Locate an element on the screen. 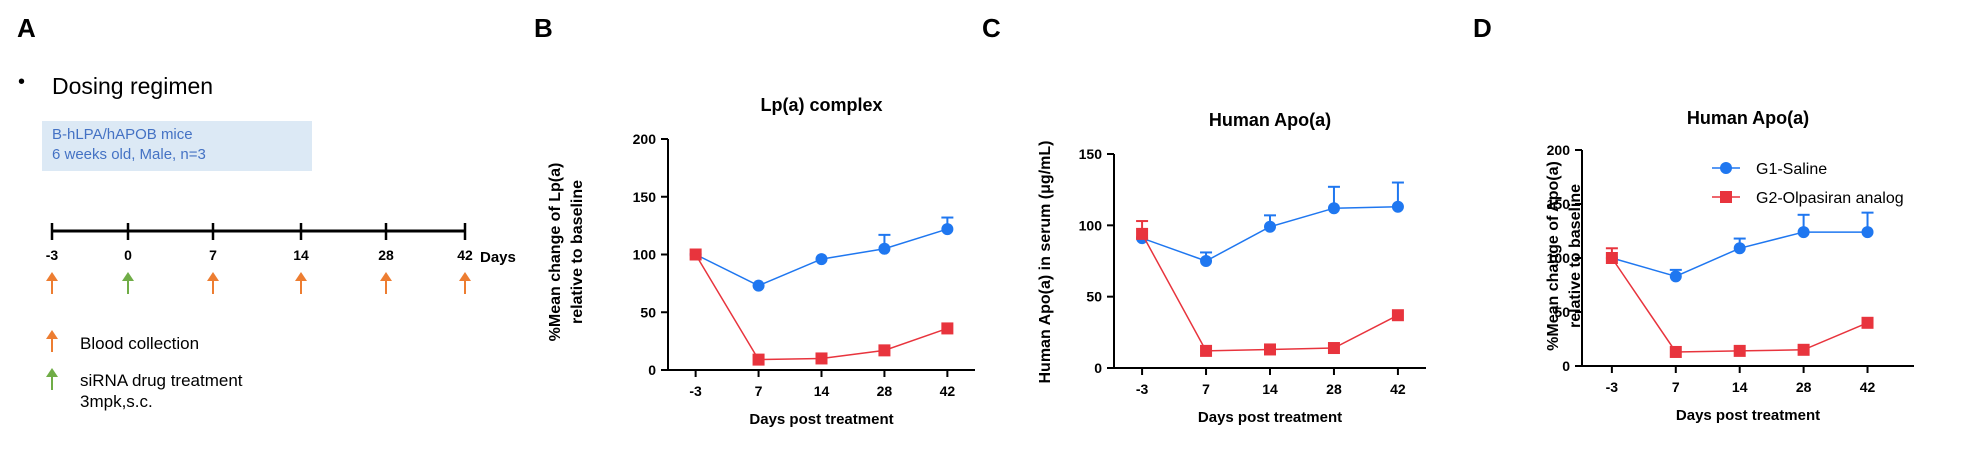 This screenshot has height=450, width=1971. timeline-day-label: 14 is located at coordinates (301, 255).